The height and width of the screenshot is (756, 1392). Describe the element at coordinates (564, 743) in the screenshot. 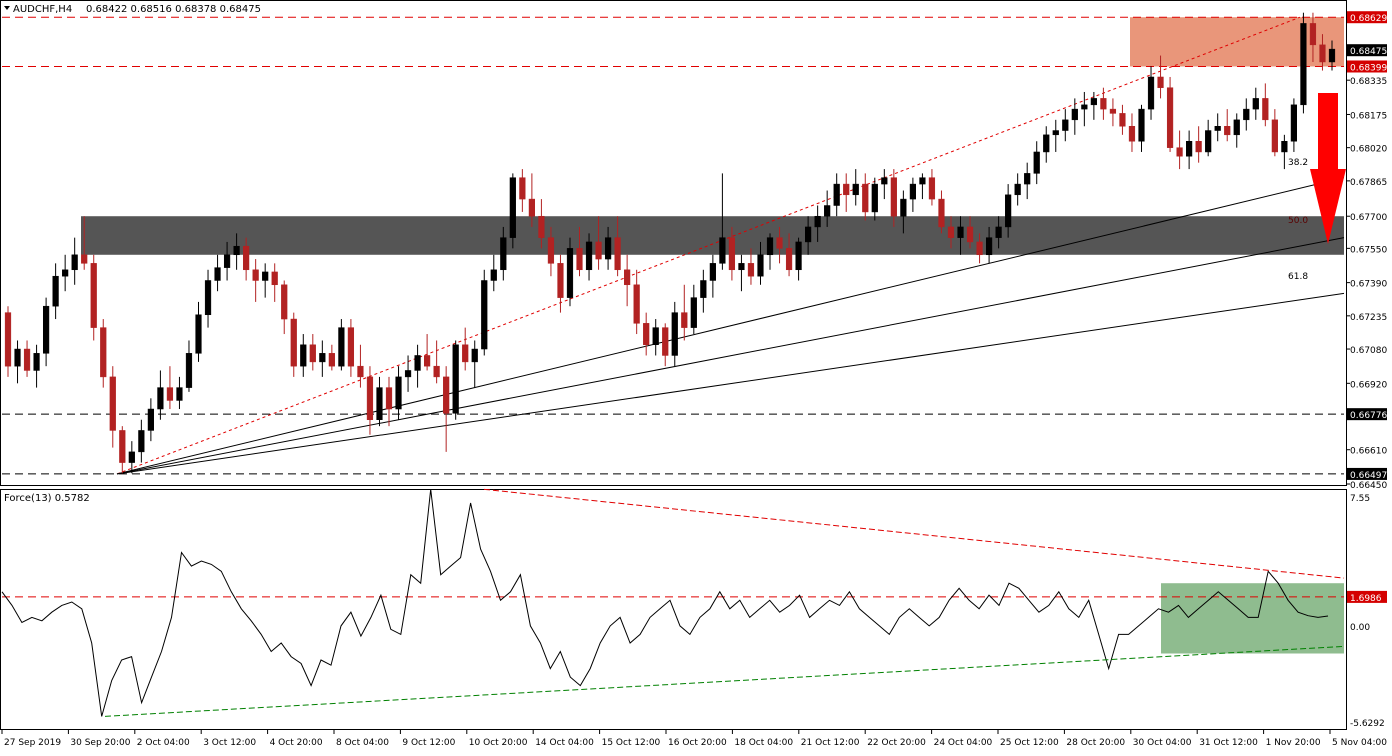

I see `time-tick-label: 14 Oct 04:00` at that location.